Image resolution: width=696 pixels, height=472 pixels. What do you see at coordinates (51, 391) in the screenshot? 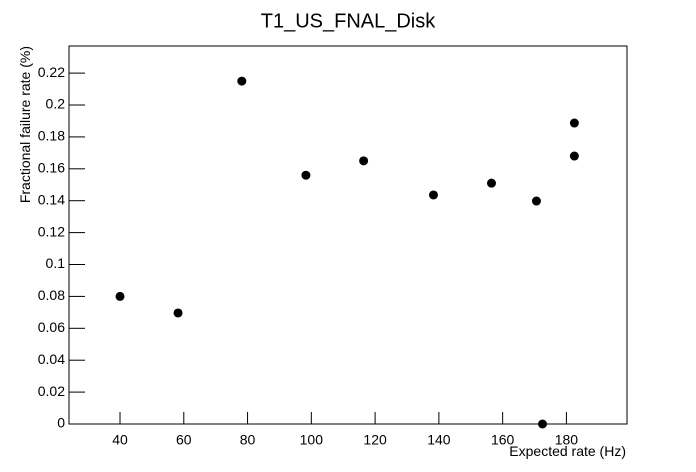
I see `y-tick-label: 0.02` at bounding box center [51, 391].